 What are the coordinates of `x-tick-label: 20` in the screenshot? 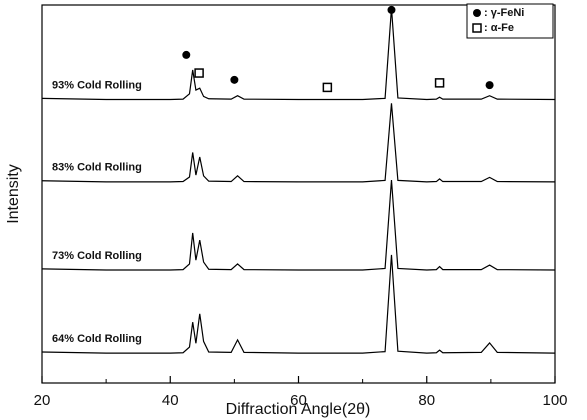 It's located at (42, 400).